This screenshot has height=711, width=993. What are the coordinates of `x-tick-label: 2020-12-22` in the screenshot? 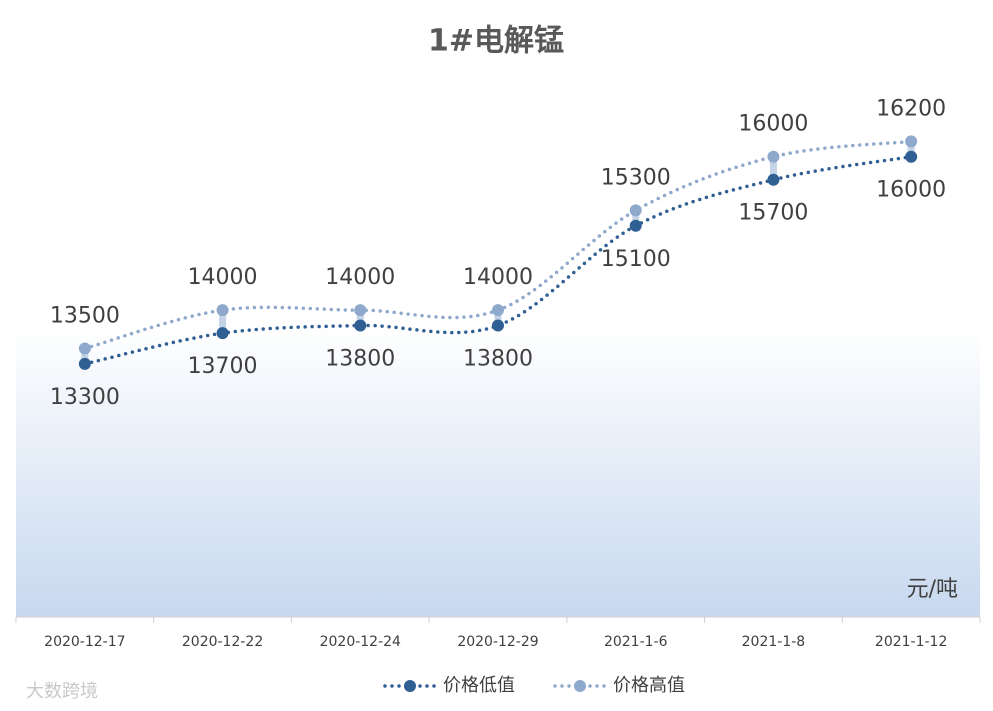 It's located at (222, 642).